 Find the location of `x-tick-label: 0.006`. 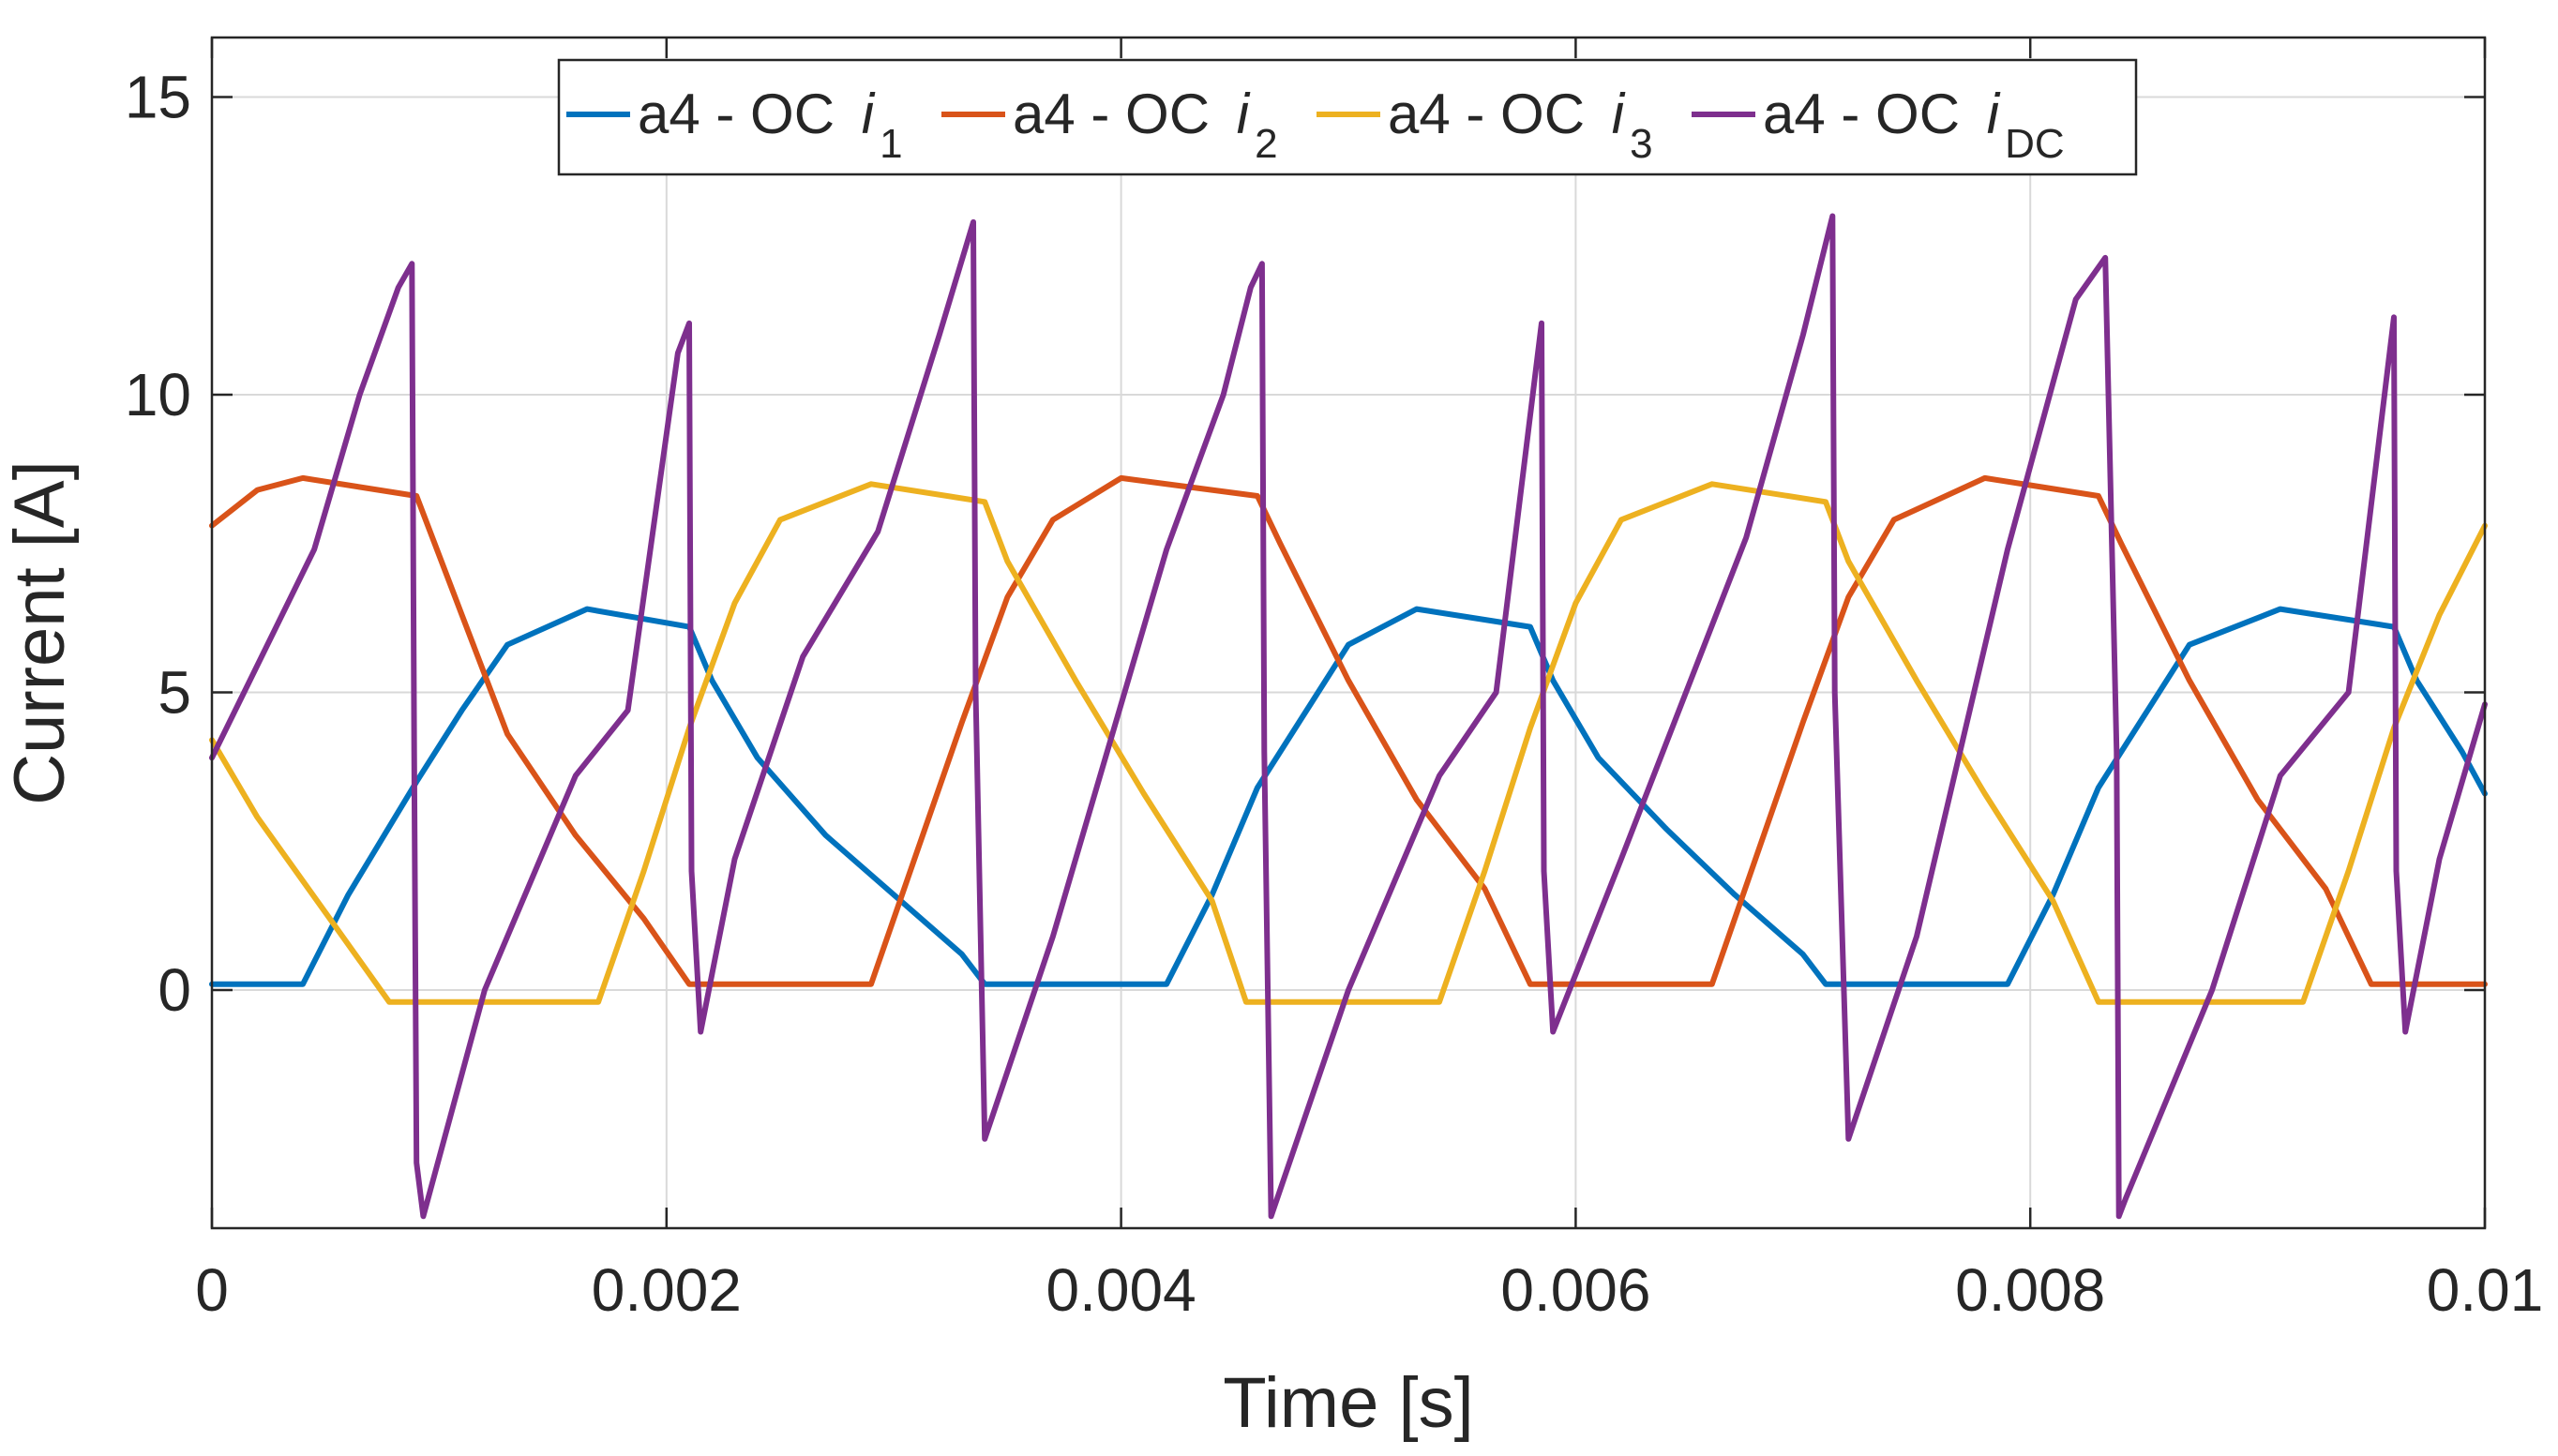

x-tick-label: 0.006 is located at coordinates (1575, 1290).